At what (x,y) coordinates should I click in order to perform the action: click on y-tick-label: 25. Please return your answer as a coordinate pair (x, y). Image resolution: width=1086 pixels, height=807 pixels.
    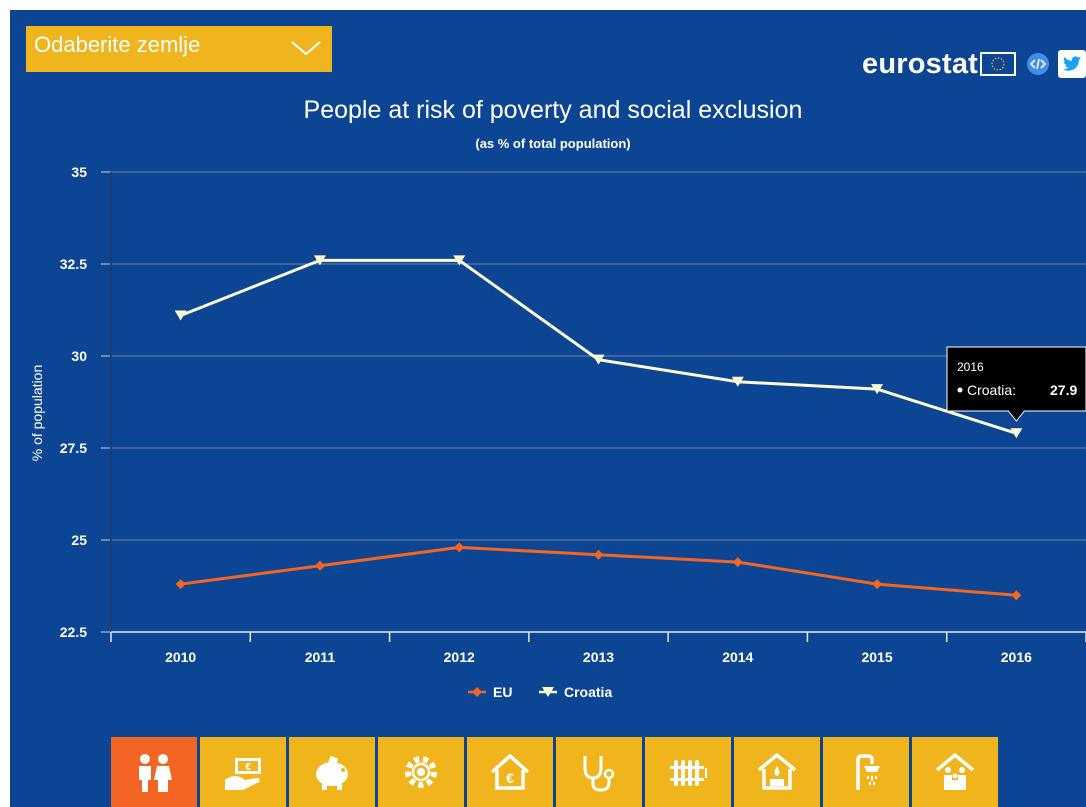
    Looking at the image, I should click on (79, 540).